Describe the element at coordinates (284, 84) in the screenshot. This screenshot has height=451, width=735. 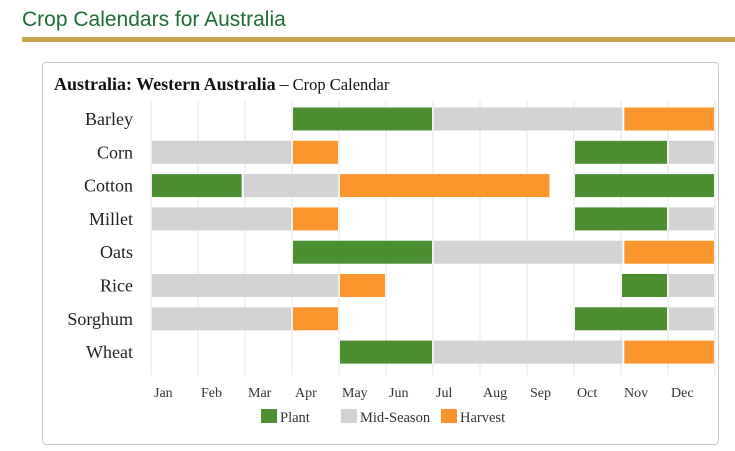
I see `chart-title-dash: –` at that location.